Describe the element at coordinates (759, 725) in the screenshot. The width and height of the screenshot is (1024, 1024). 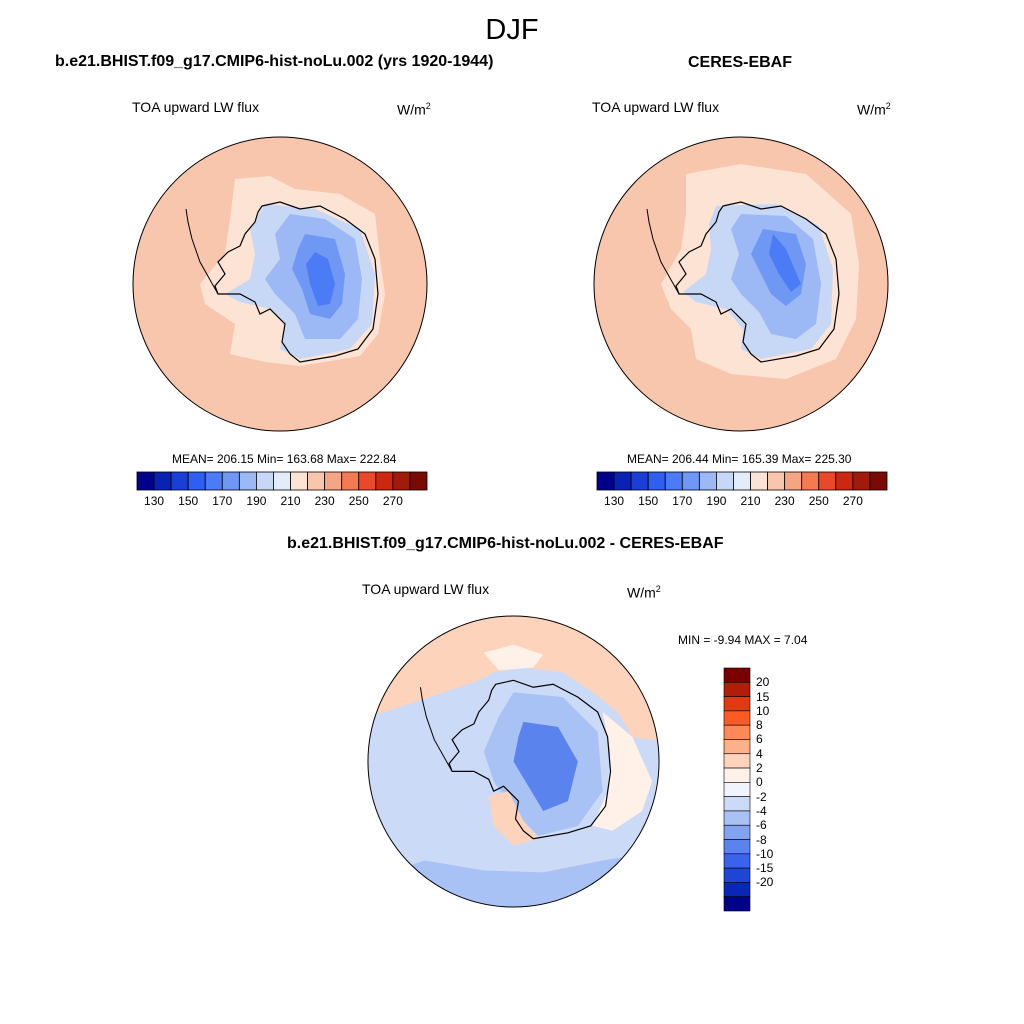
I see `diff-colorbar-tick-label: 8` at that location.